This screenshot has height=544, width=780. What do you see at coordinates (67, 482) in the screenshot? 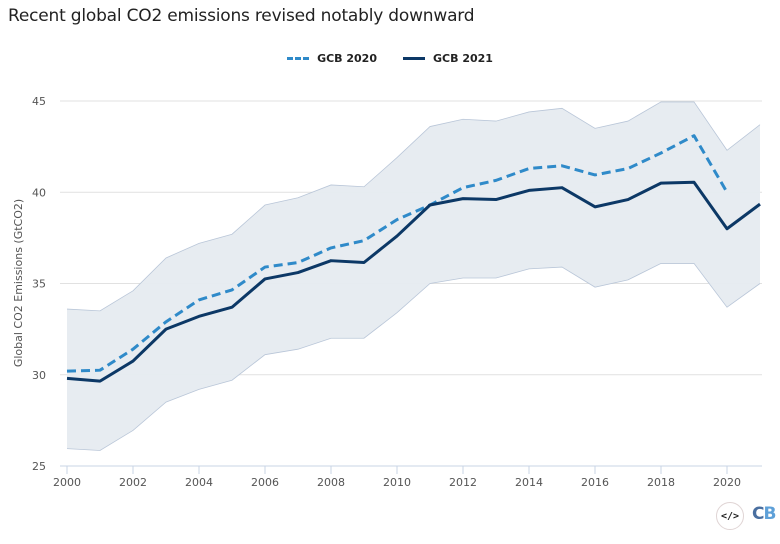
I see `x-tick-label: 2000` at bounding box center [67, 482].